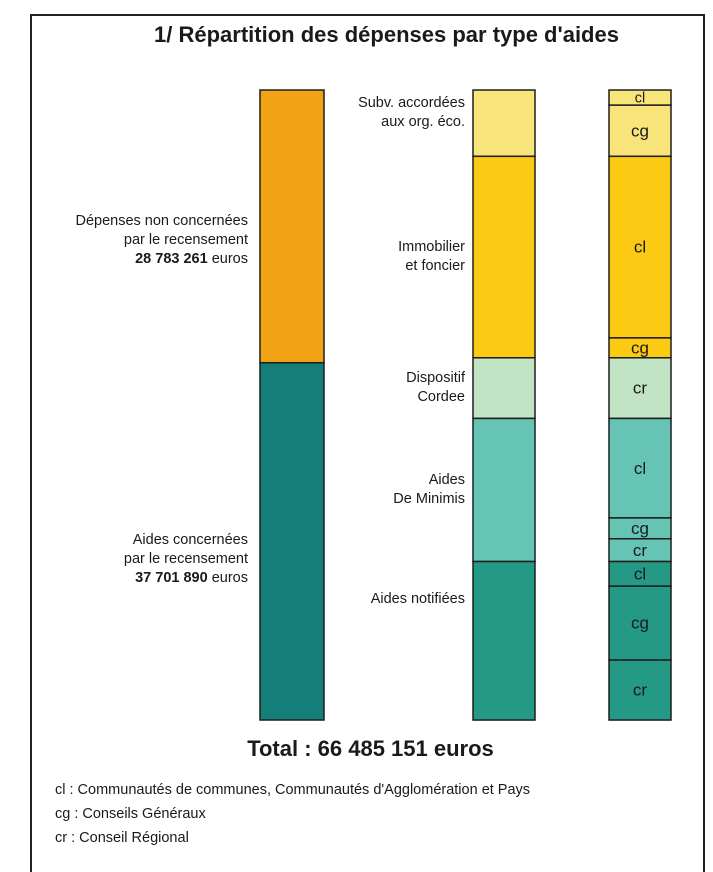  Describe the element at coordinates (130, 814) in the screenshot. I see `legend-item-cg: cg : Conseils Généraux` at that location.